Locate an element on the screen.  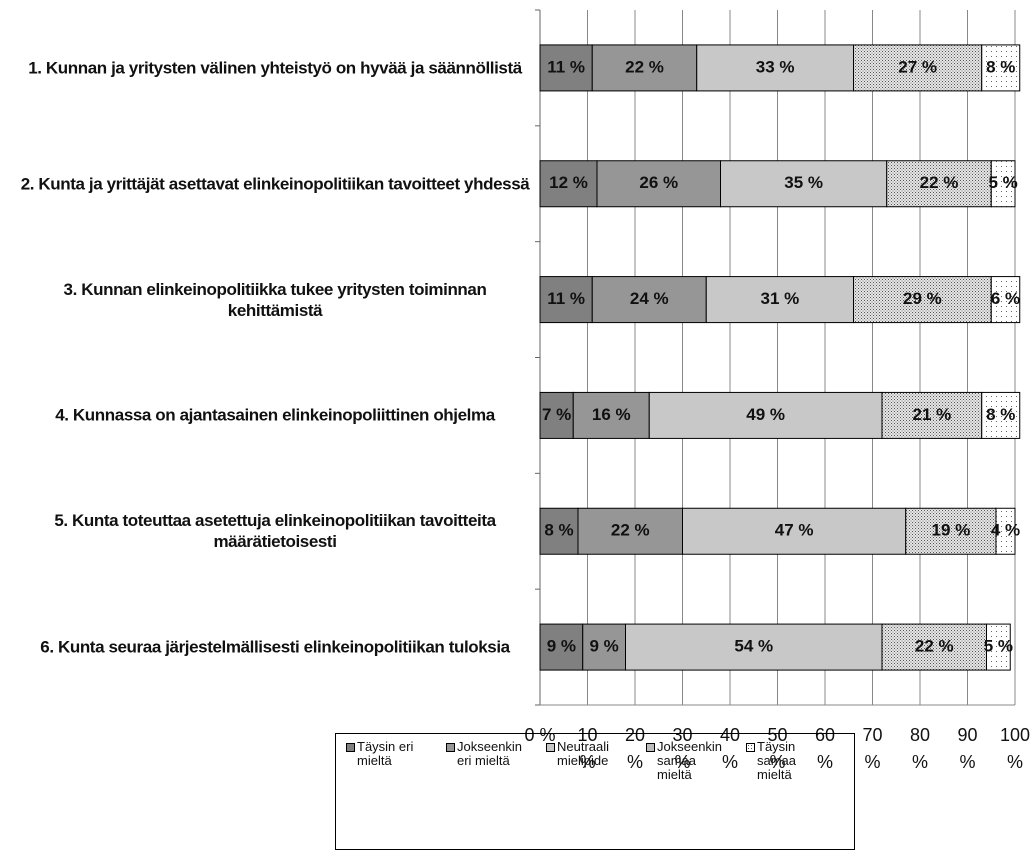
legend-label: Täysin eri mieltä is located at coordinates (385, 753).